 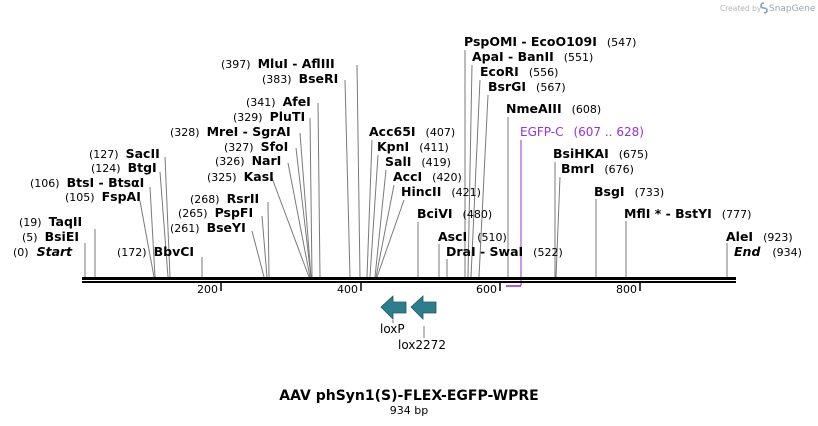 I want to click on ruler: 200 400 600 800, so click(x=419, y=289).